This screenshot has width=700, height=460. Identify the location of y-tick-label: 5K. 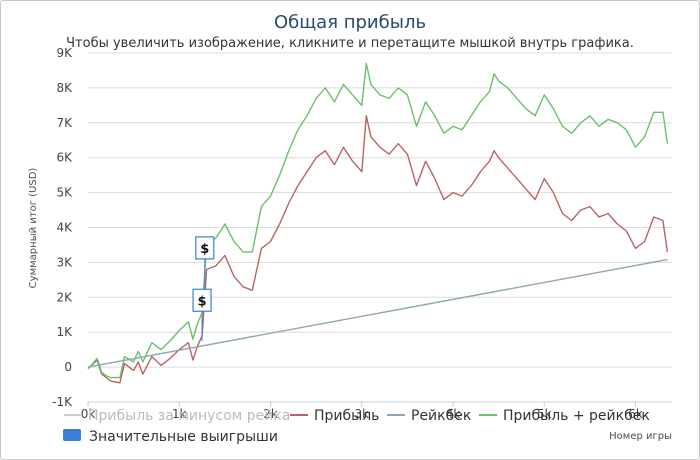
(64, 193).